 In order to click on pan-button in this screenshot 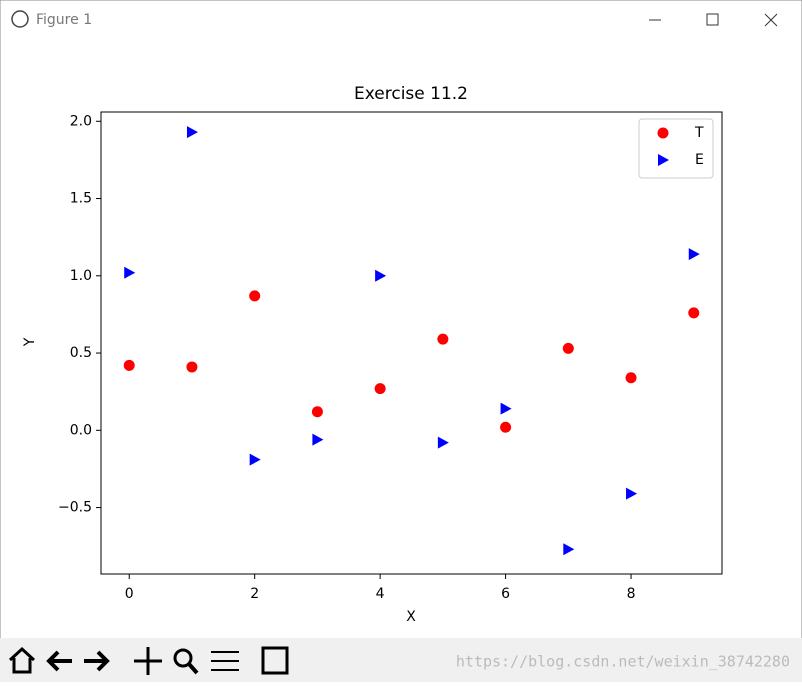, I will do `click(148, 661)`.